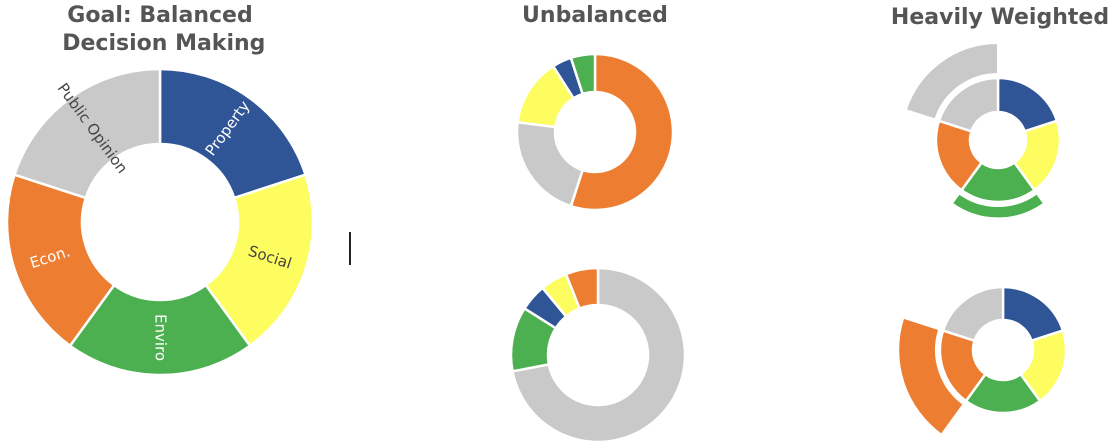 The width and height of the screenshot is (1118, 444). I want to click on chart-title: Unbalanced, so click(595, 15).